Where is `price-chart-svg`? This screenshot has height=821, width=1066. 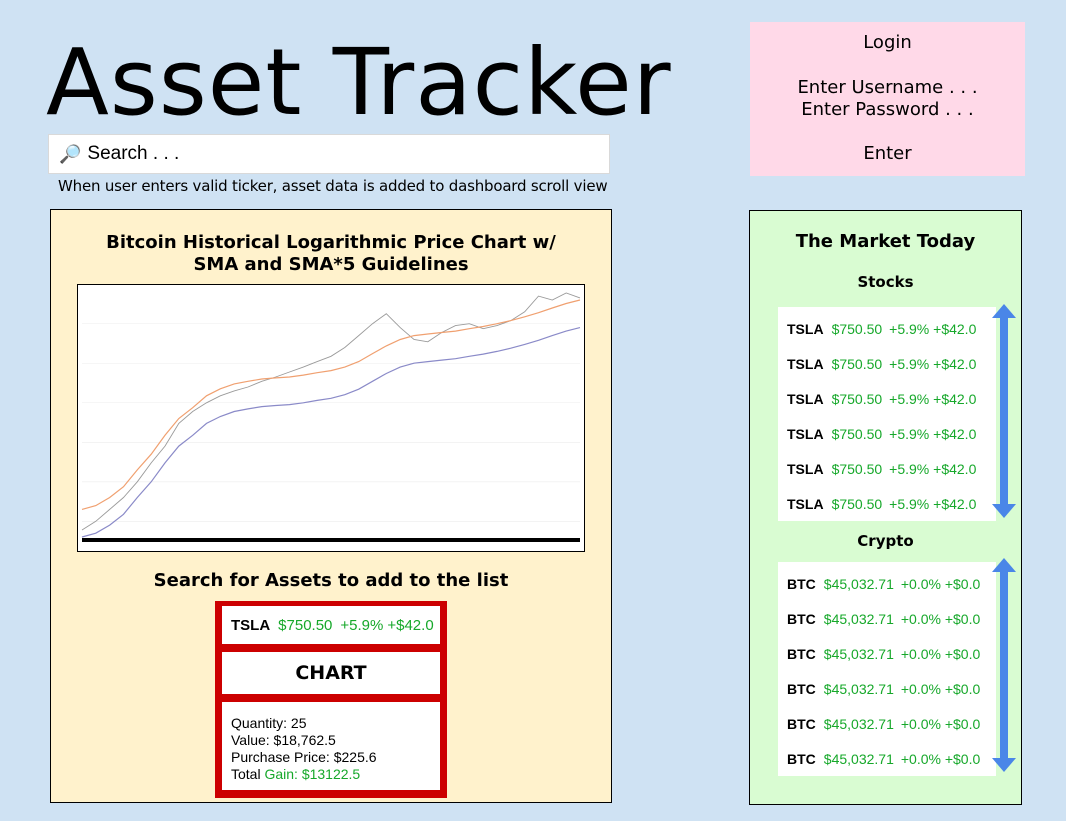
price-chart-svg is located at coordinates (331, 417).